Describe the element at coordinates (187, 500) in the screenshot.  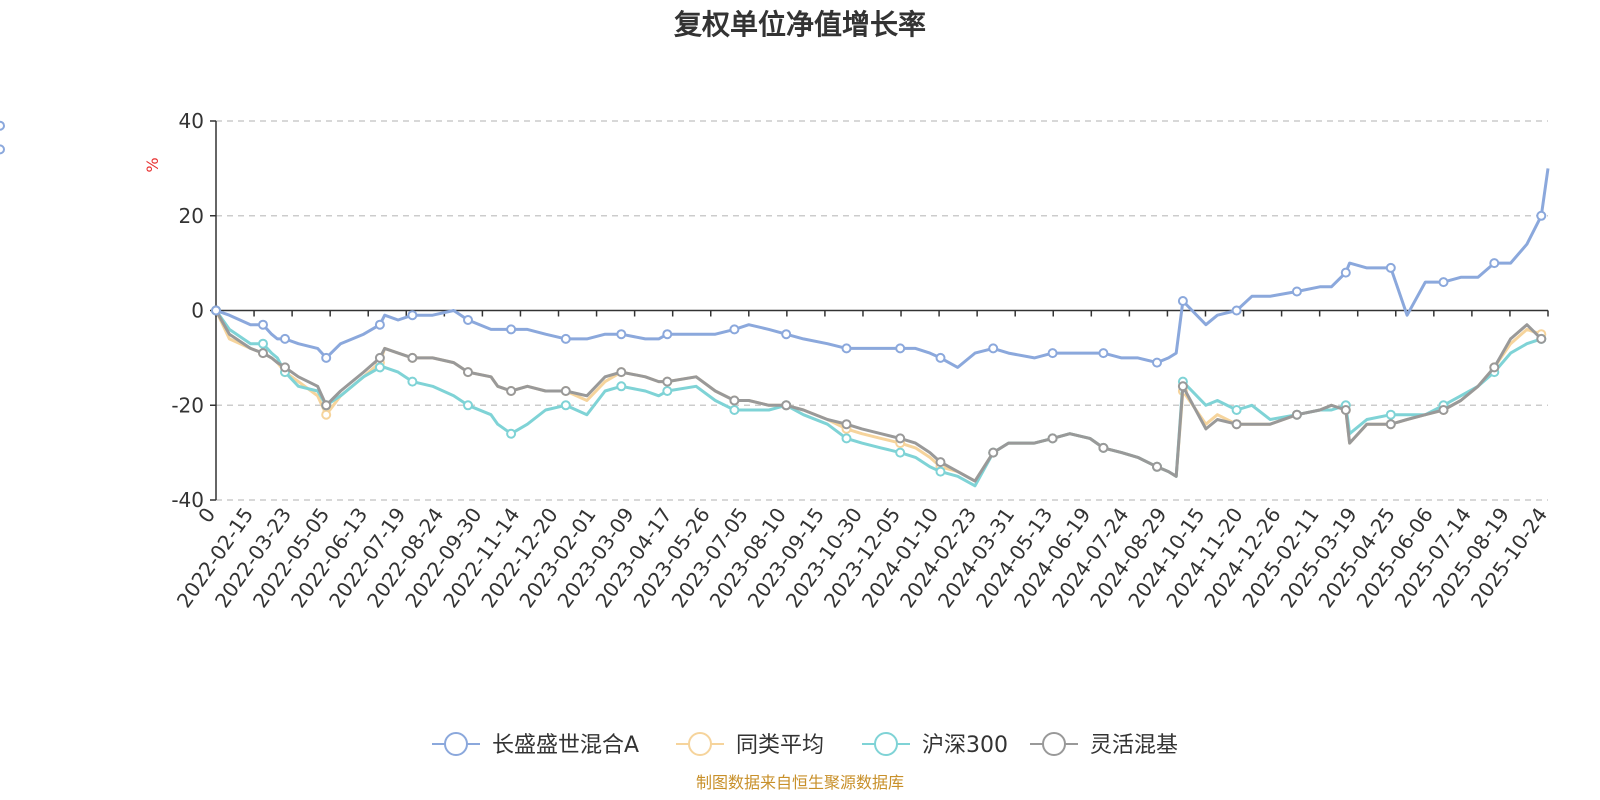
I see `y-tick-label: -40` at that location.